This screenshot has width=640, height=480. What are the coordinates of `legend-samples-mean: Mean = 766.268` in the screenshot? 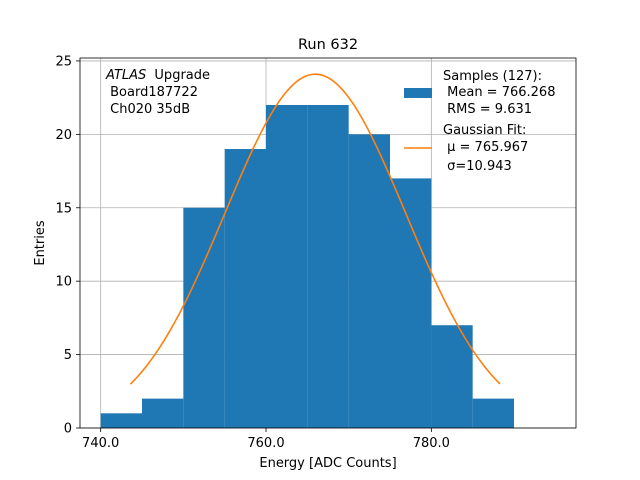 It's located at (499, 92).